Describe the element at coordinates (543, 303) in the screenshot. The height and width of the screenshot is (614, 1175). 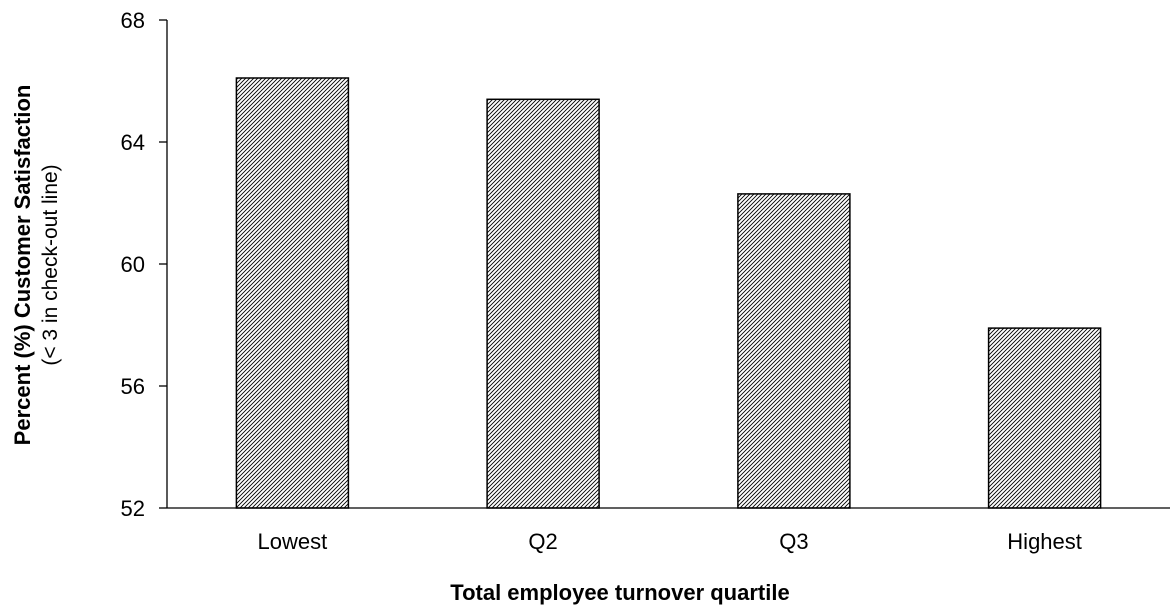
I see `bar-q2` at that location.